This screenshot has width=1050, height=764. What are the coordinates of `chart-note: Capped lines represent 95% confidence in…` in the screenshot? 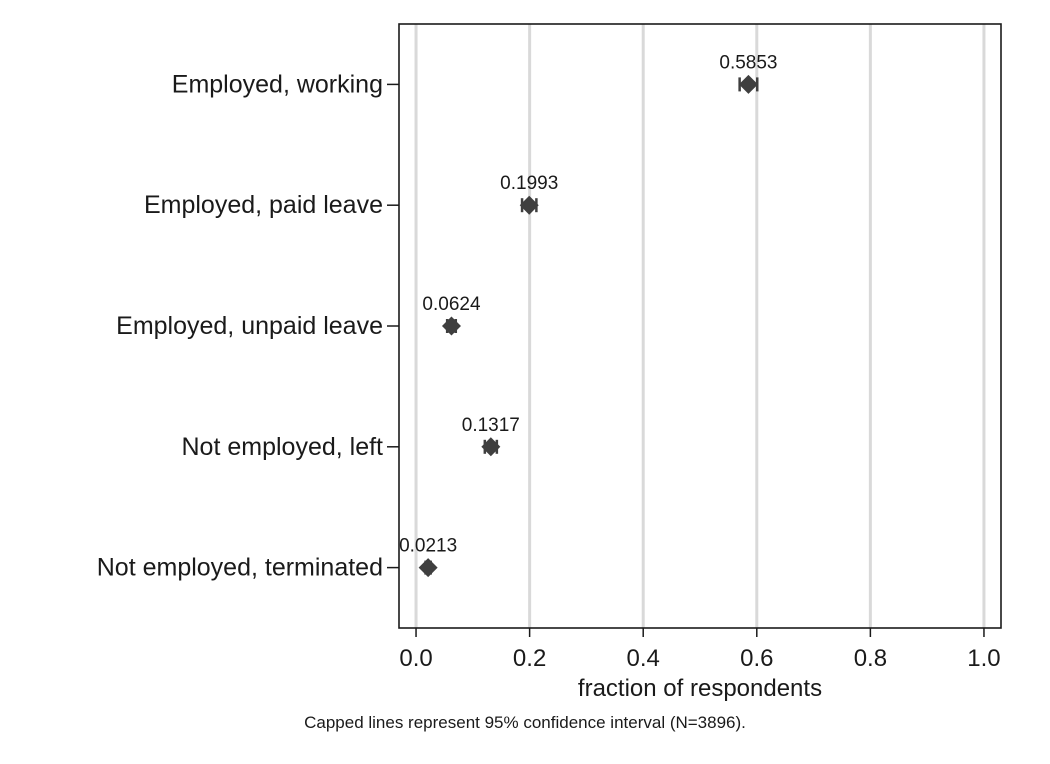 It's located at (525, 722).